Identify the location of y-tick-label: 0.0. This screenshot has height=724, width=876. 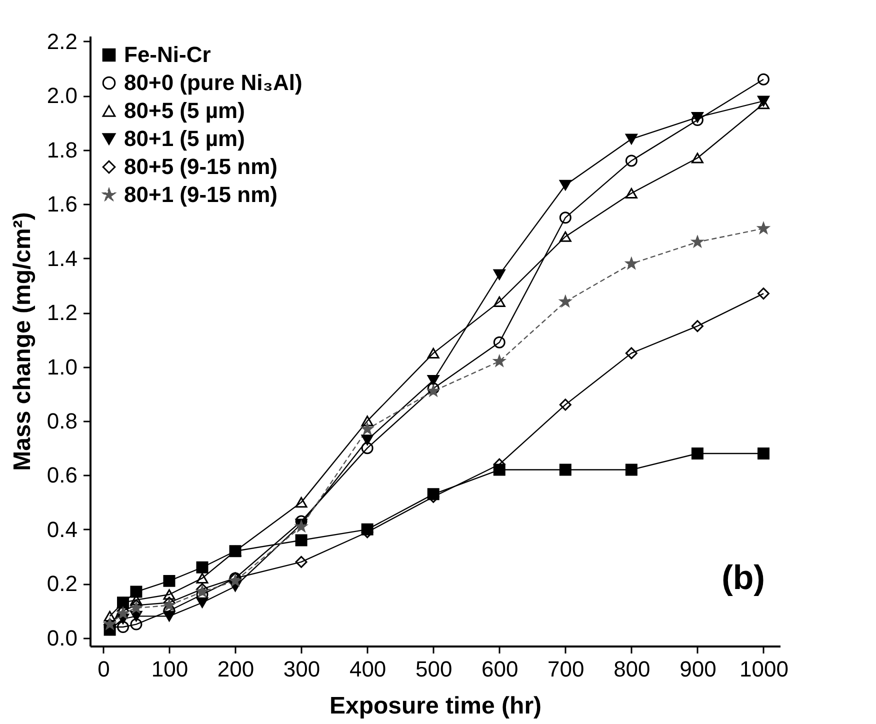
(62, 637).